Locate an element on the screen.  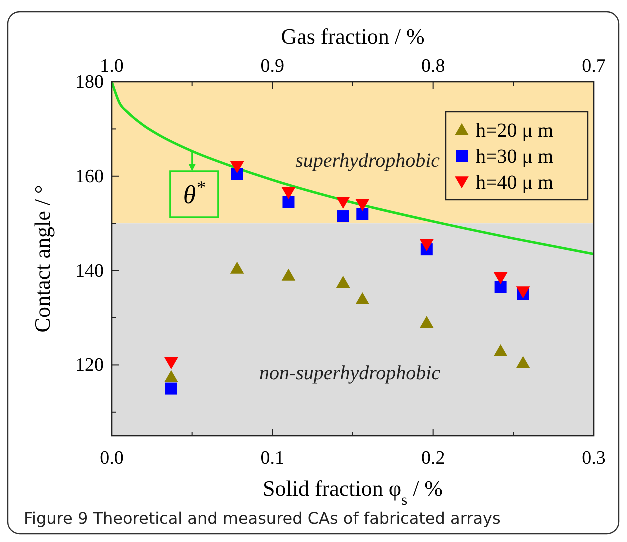
y-tick-label: 140 is located at coordinates (90, 271).